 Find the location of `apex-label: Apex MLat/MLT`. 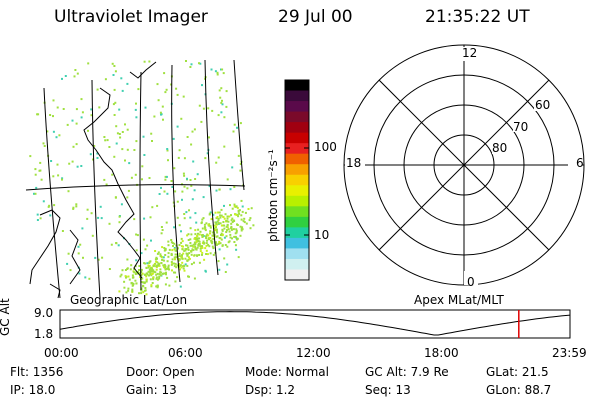

apex-label: Apex MLat/MLT is located at coordinates (459, 300).